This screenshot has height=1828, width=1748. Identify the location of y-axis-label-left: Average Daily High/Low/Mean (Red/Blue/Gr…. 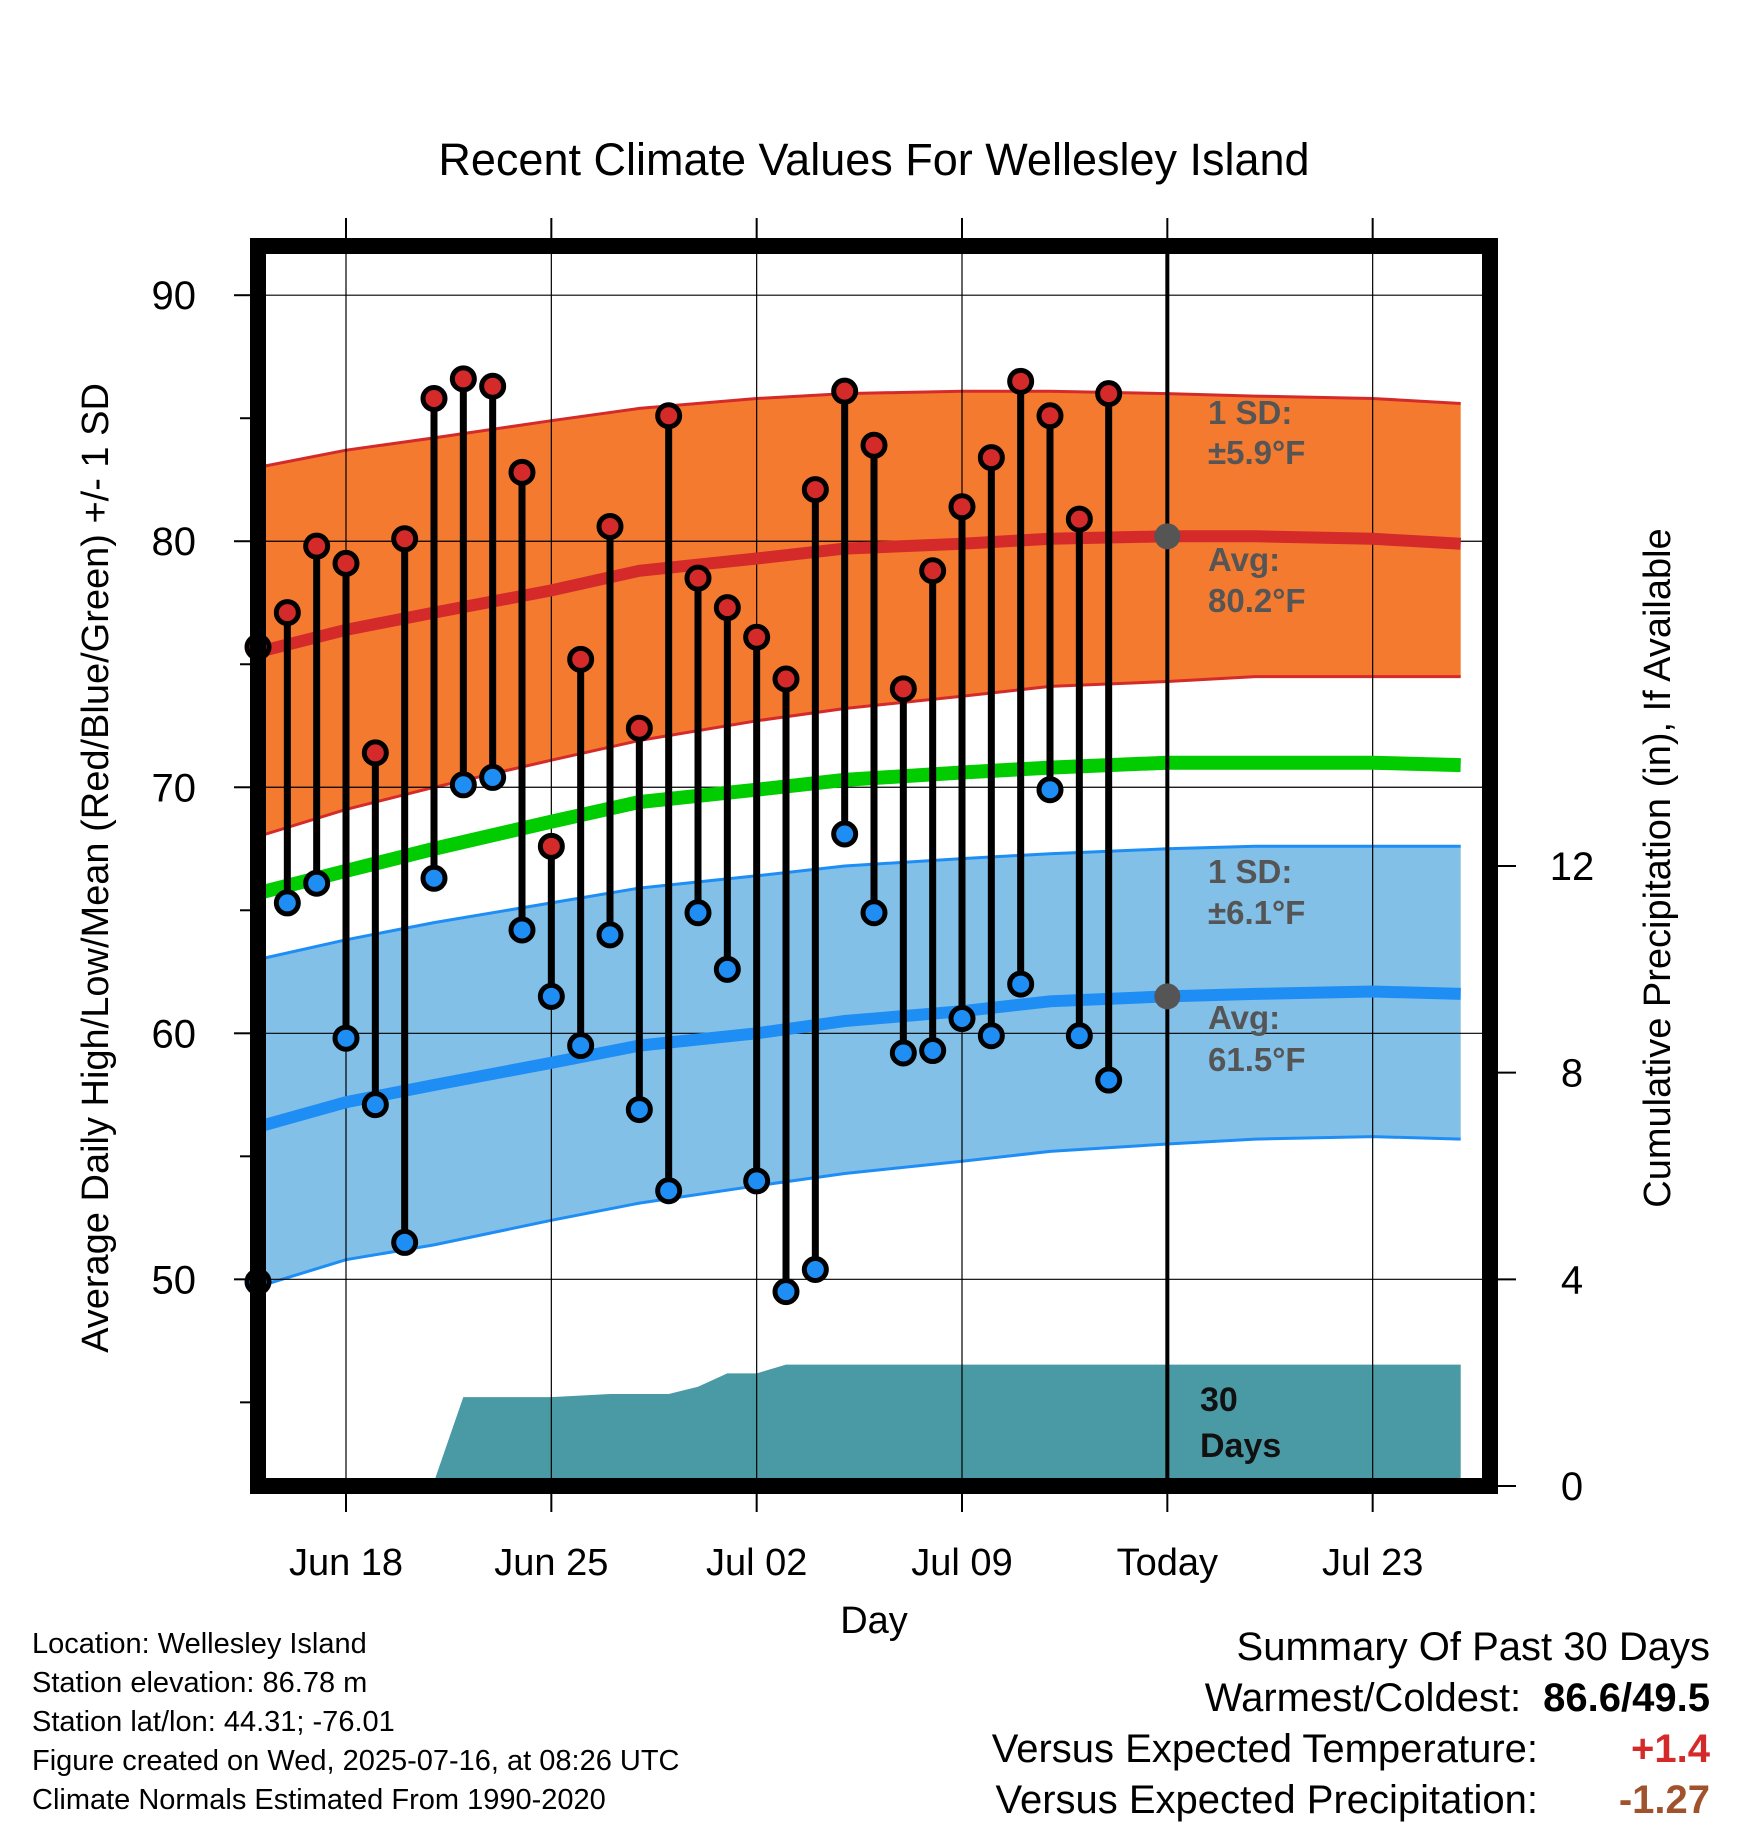
(96, 868).